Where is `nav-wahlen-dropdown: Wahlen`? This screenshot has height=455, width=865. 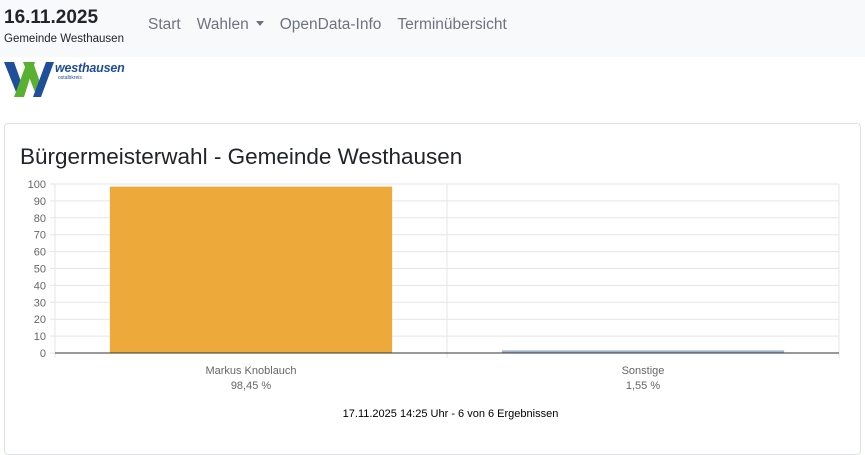
nav-wahlen-dropdown: Wahlen is located at coordinates (230, 25).